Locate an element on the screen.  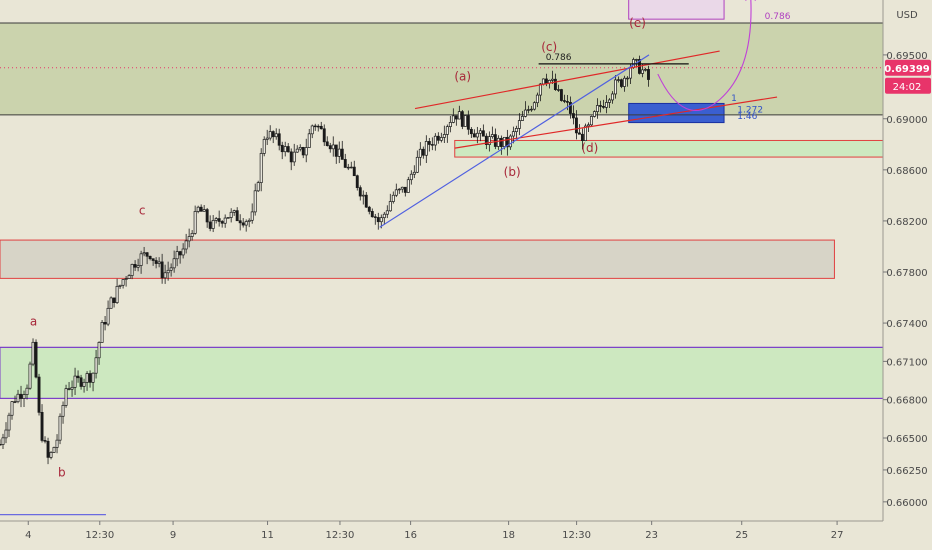
wave-label: (c) is located at coordinates (549, 47).